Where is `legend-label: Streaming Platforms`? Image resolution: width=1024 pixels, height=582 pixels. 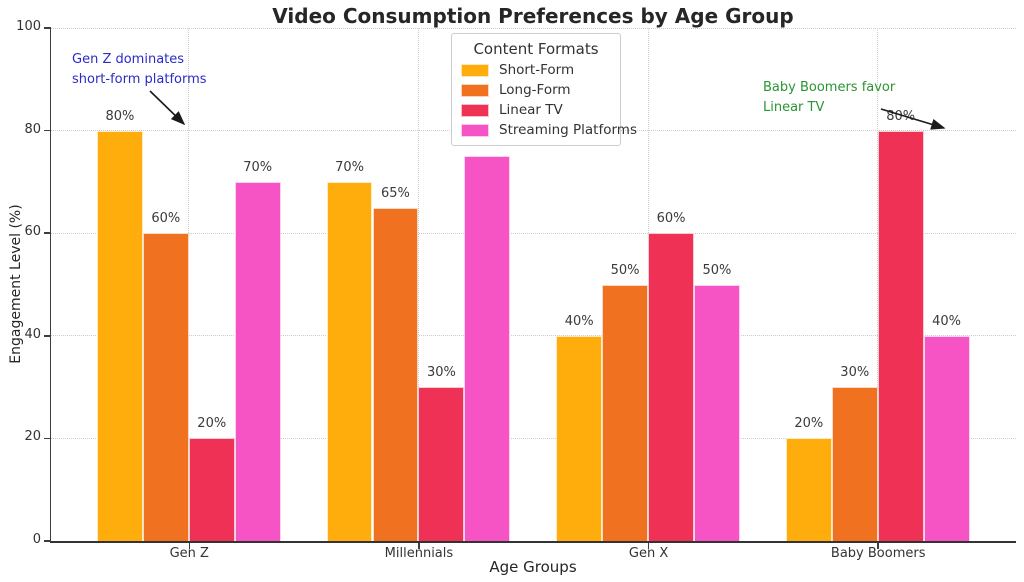 legend-label: Streaming Platforms is located at coordinates (568, 130).